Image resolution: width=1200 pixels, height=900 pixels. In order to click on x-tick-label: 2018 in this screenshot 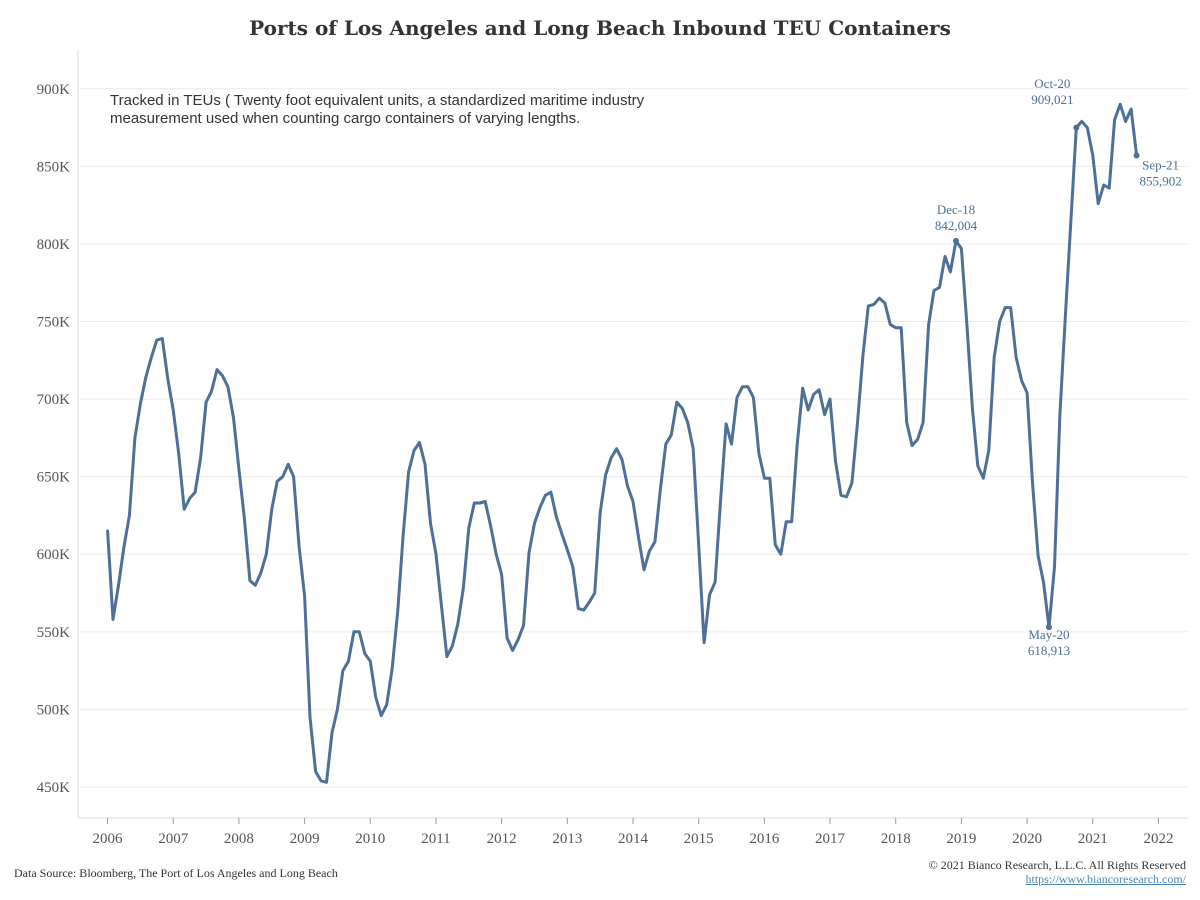, I will do `click(896, 839)`.